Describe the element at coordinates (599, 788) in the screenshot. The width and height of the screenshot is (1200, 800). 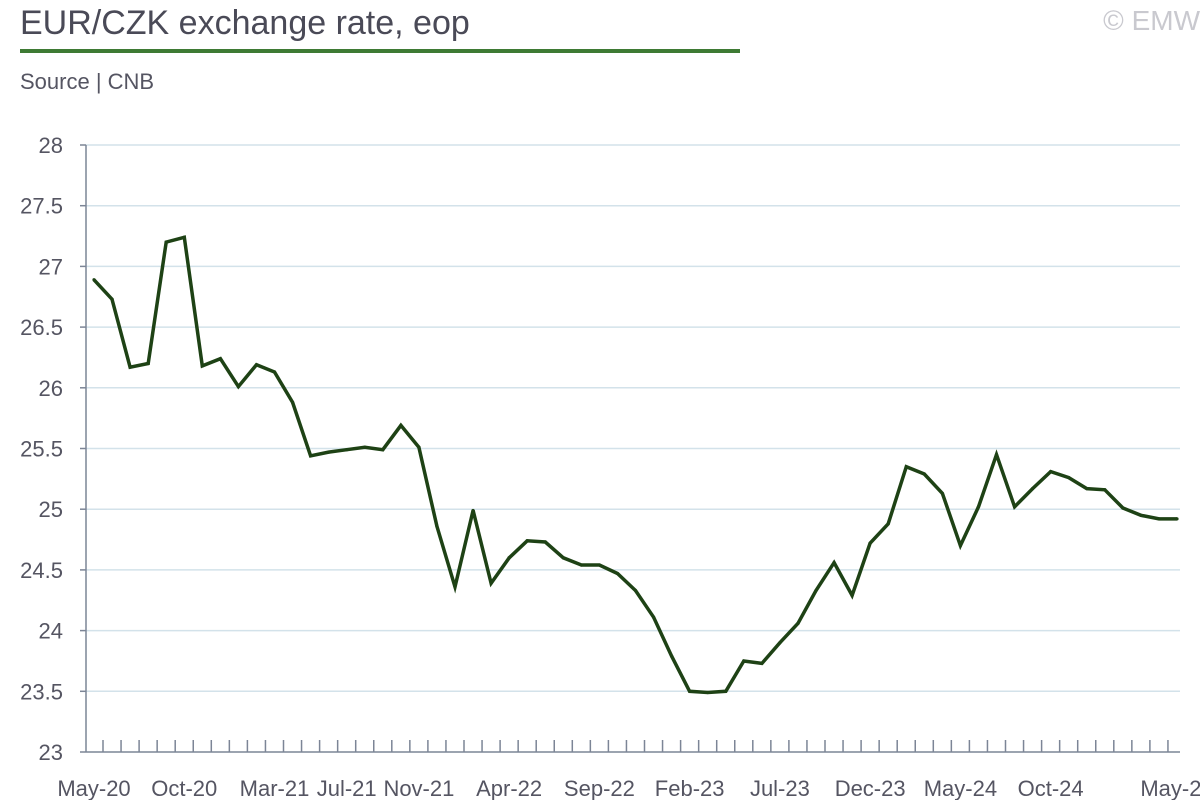
I see `x-tick-label: Sep-22` at that location.